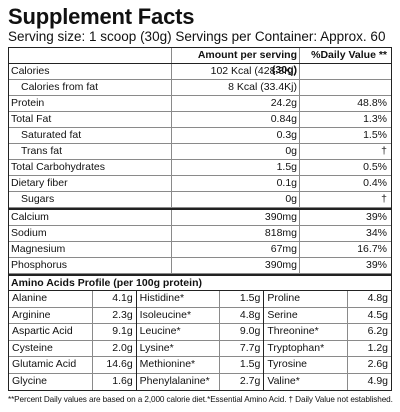  What do you see at coordinates (369, 299) in the screenshot?
I see `amino-acid-value: 4.8g` at bounding box center [369, 299].